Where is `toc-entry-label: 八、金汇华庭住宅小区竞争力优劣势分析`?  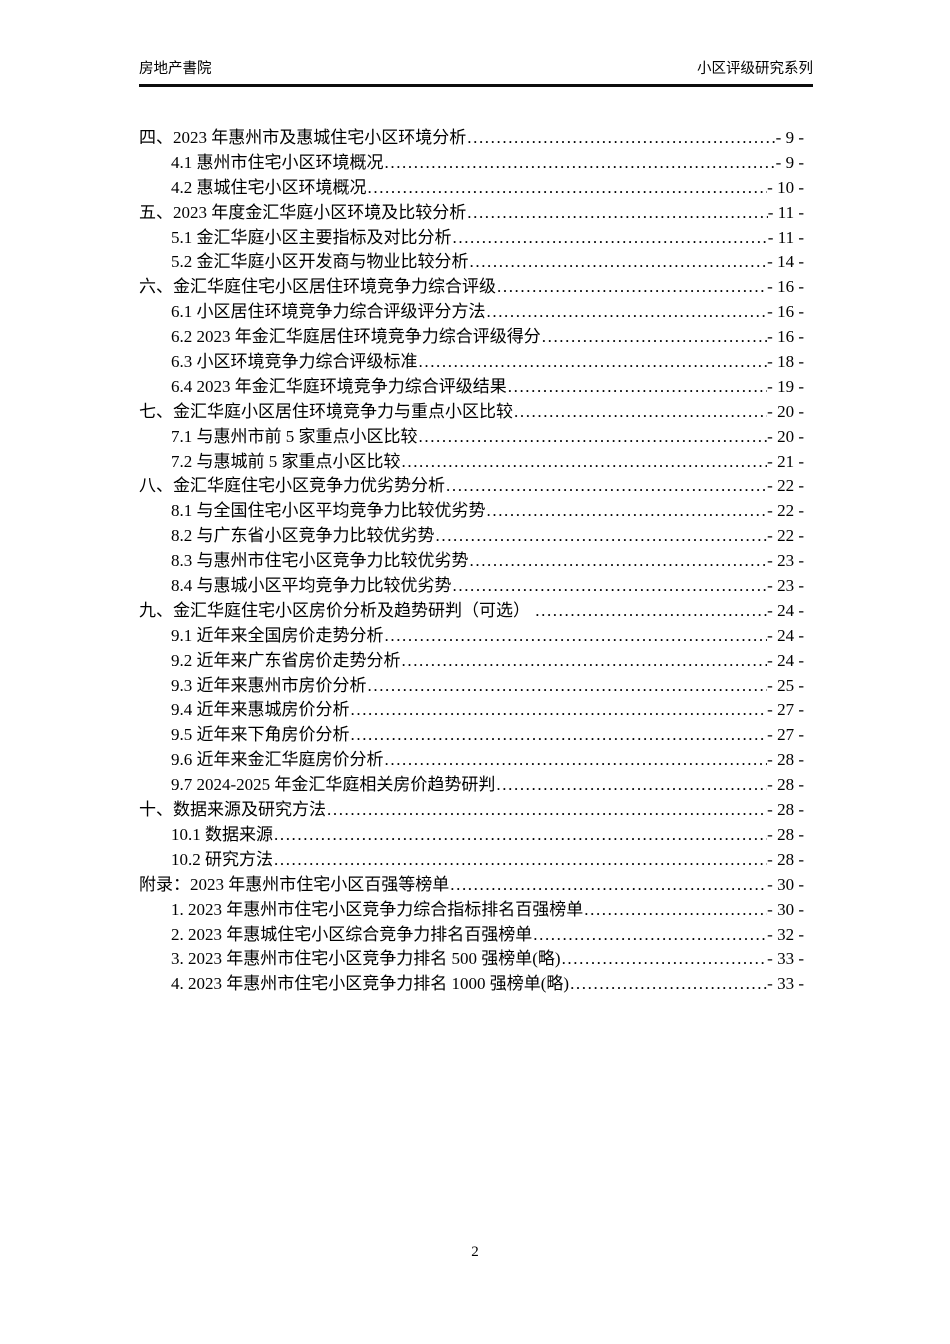 toc-entry-label: 八、金汇华庭住宅小区竞争力优劣势分析 is located at coordinates (292, 486).